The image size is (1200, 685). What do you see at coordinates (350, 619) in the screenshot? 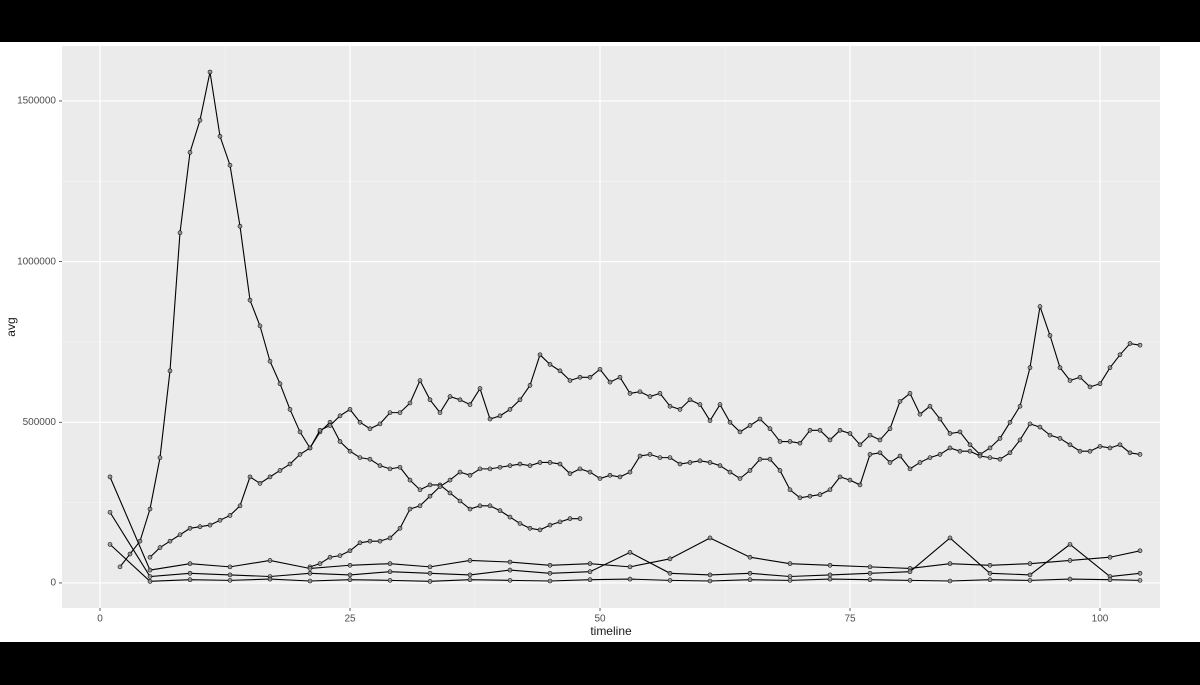
I see `x-tick-label: 25` at bounding box center [350, 619].